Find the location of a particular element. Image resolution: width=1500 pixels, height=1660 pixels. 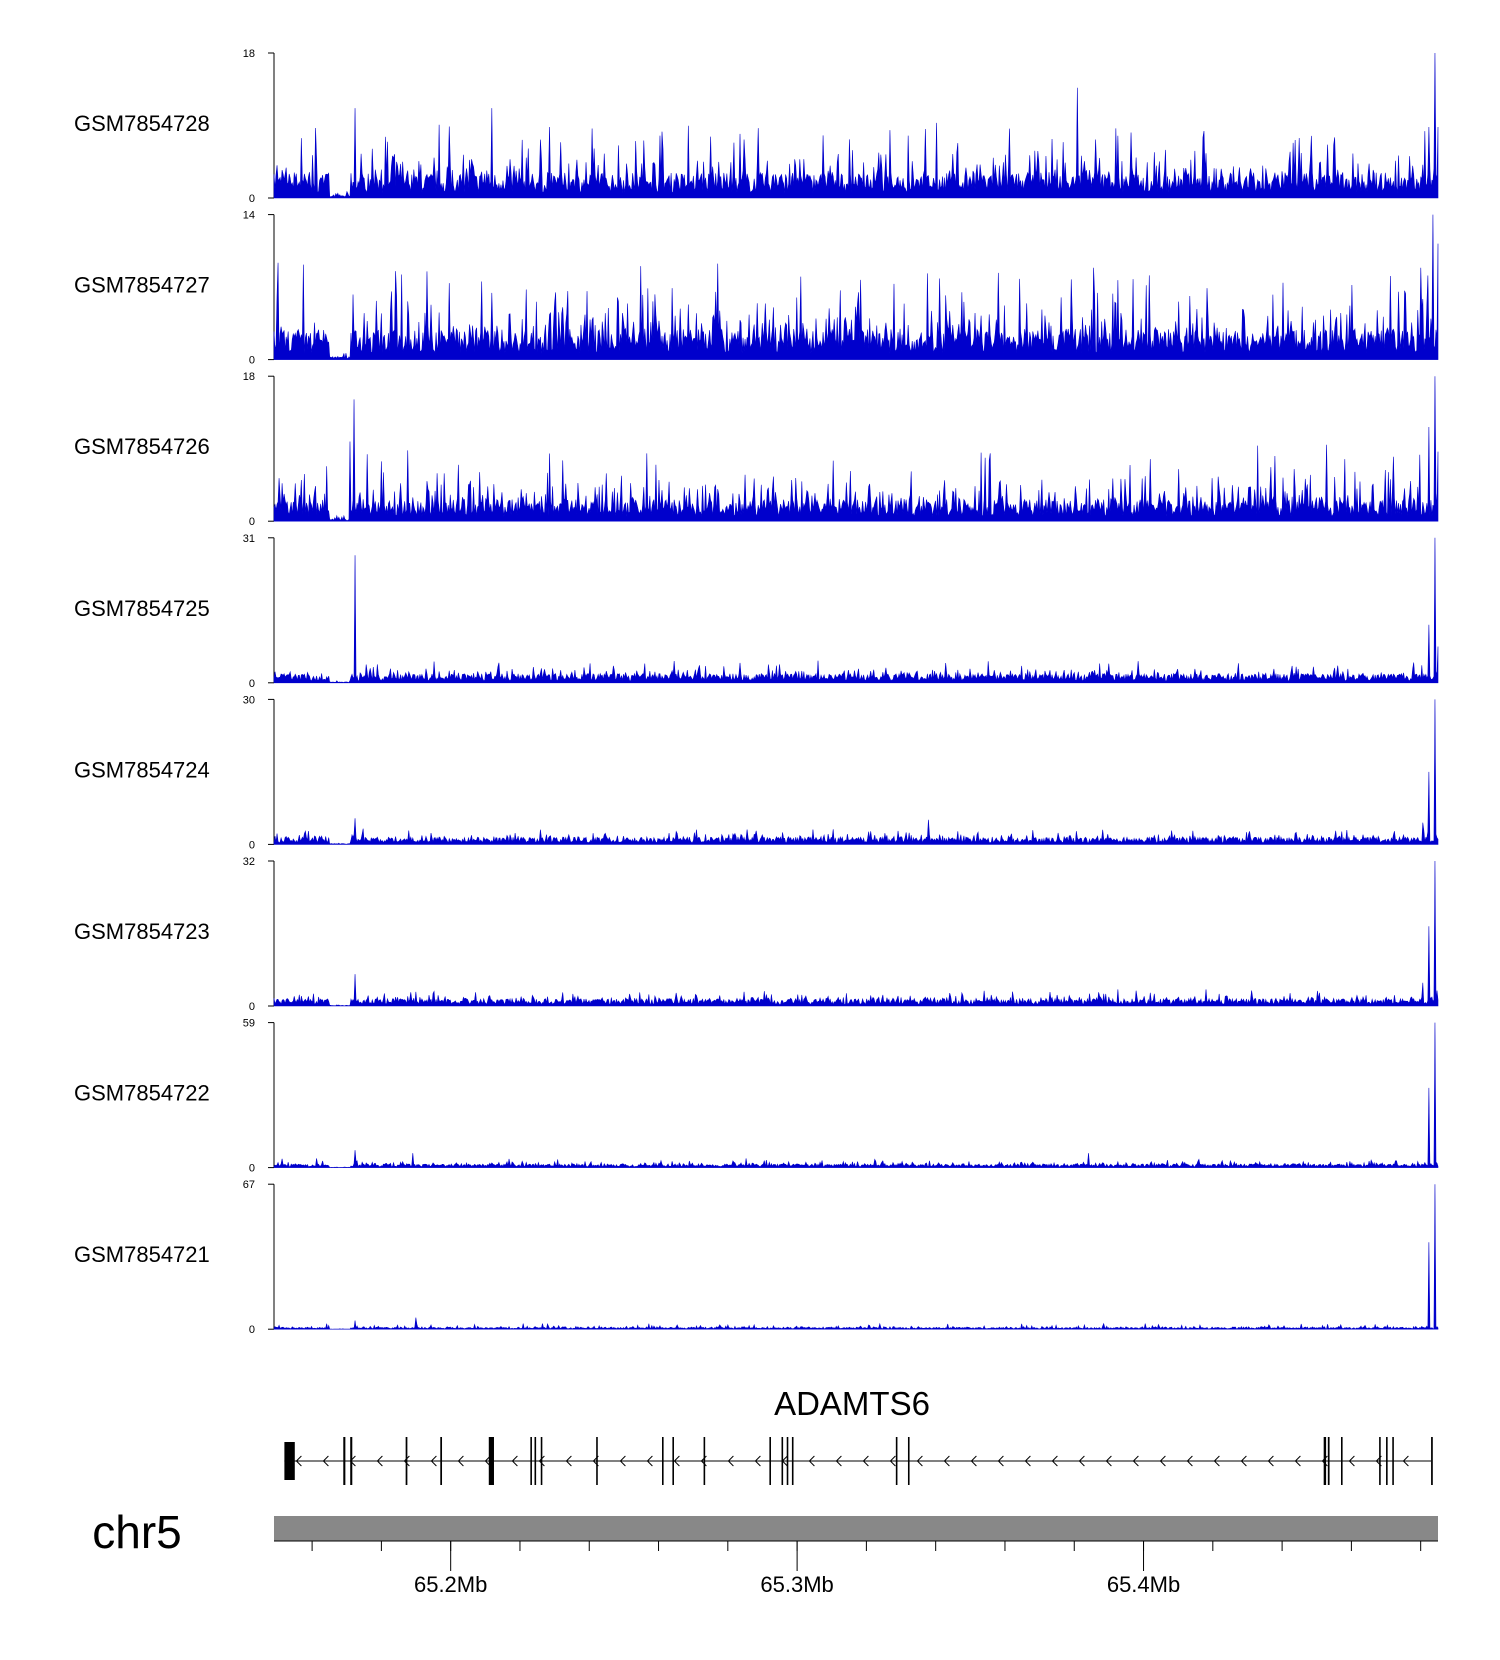

track-label: GSM7854728 is located at coordinates (142, 123).